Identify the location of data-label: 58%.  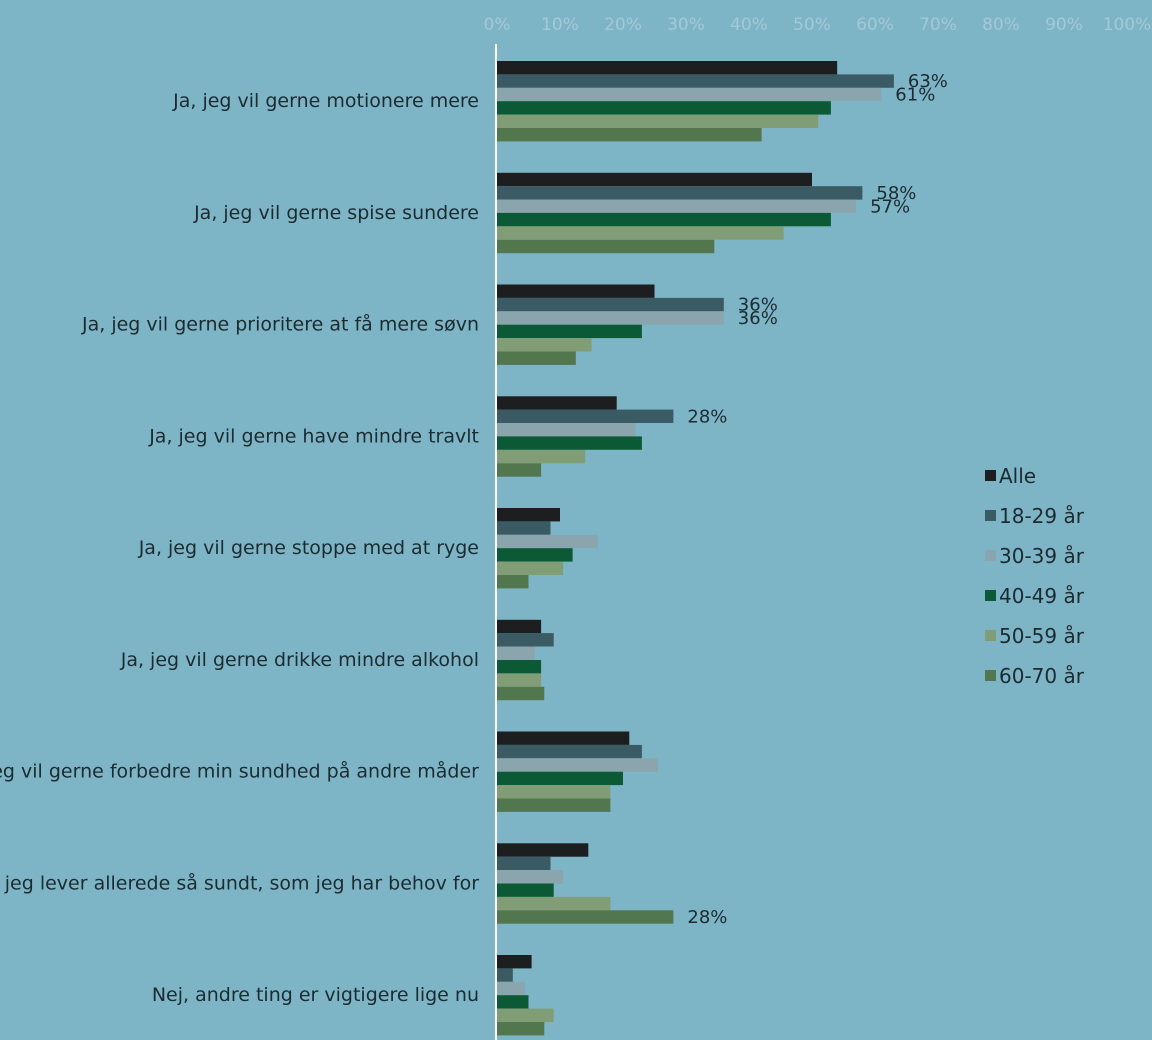
(896, 193).